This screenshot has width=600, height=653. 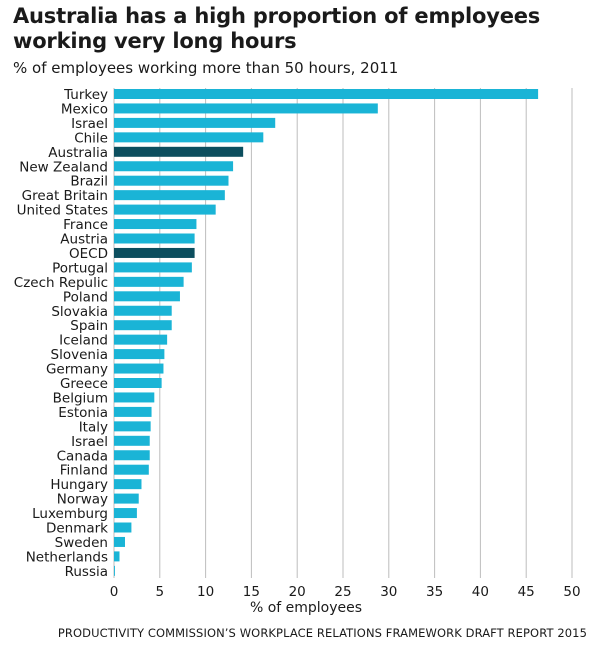 I want to click on category-label: Sweden, so click(x=81, y=543).